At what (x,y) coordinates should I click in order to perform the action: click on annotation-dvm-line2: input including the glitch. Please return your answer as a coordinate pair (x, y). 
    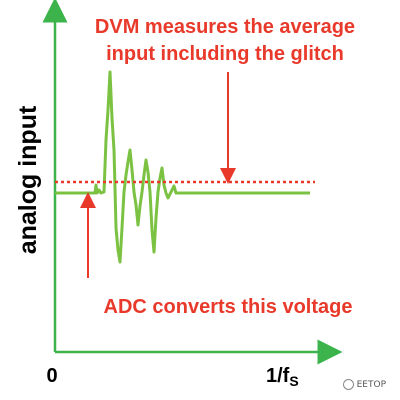
    Looking at the image, I should click on (225, 54).